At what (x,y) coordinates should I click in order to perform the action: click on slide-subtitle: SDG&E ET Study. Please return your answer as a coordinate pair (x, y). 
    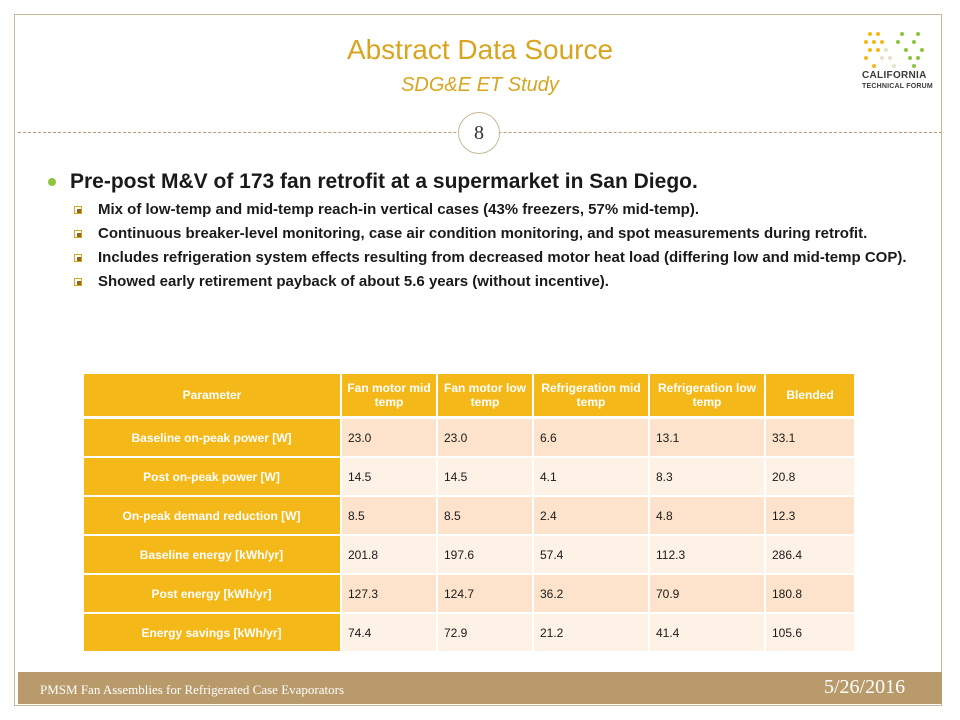
    Looking at the image, I should click on (480, 85).